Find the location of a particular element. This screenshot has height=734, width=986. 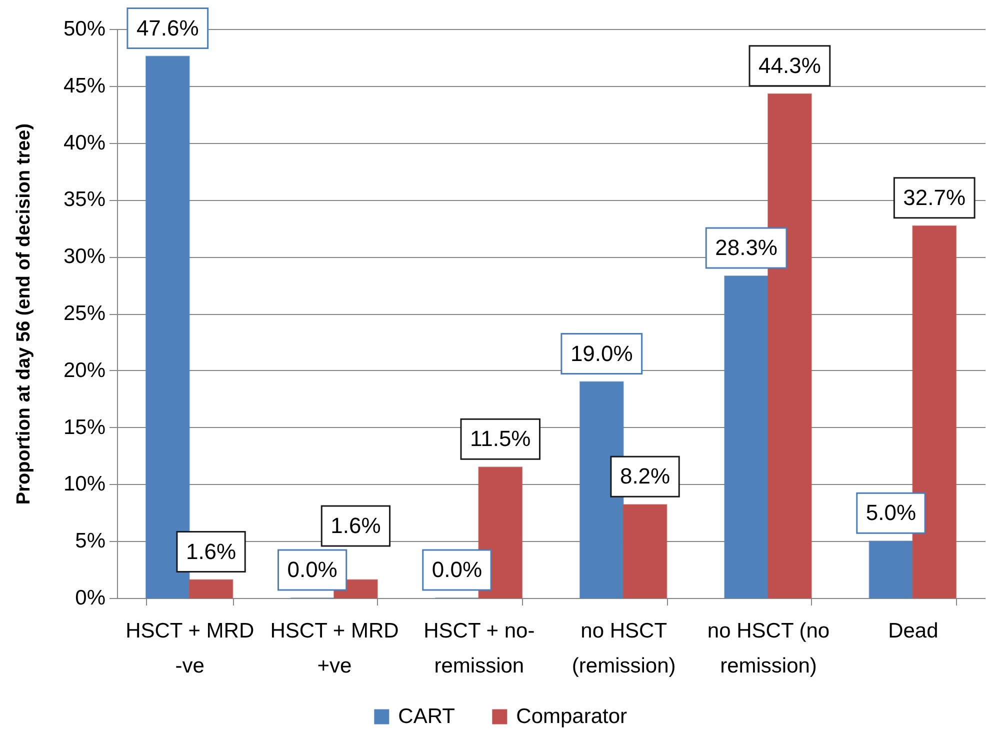

y-tick-label: 0% is located at coordinates (90, 598).